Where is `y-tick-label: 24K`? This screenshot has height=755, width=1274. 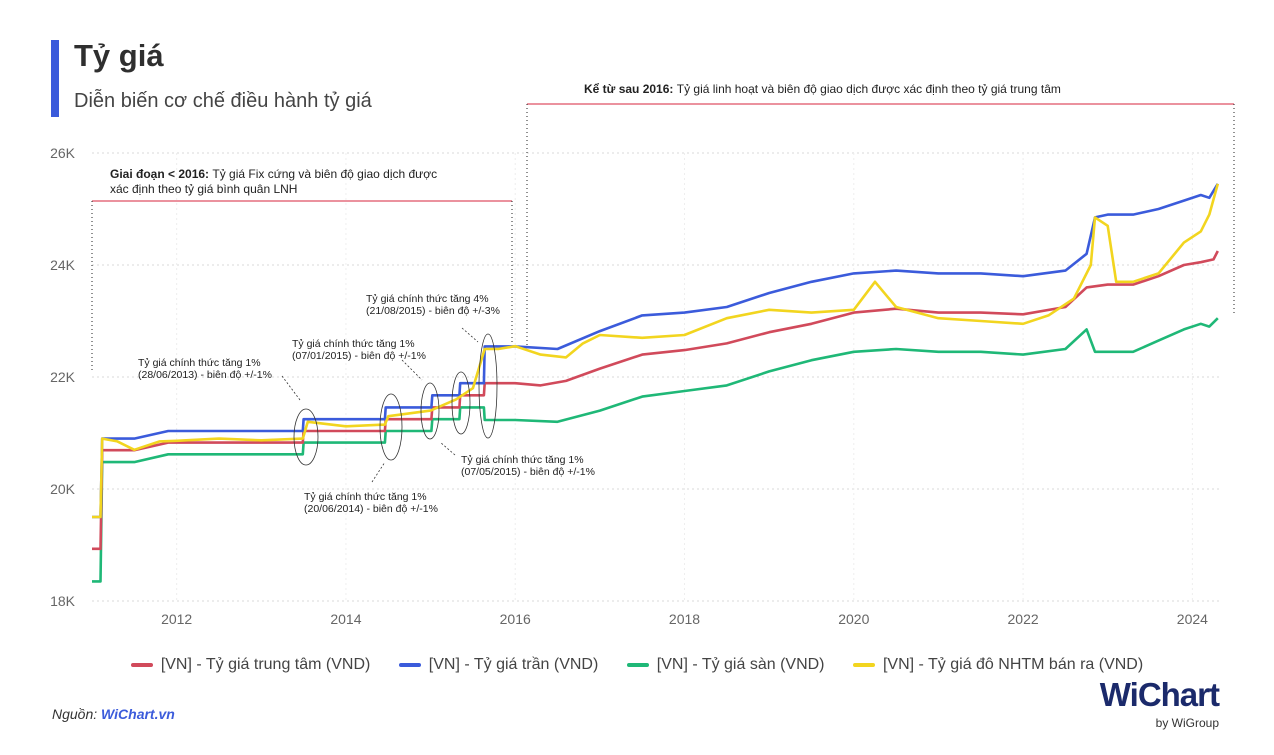 y-tick-label: 24K is located at coordinates (63, 265).